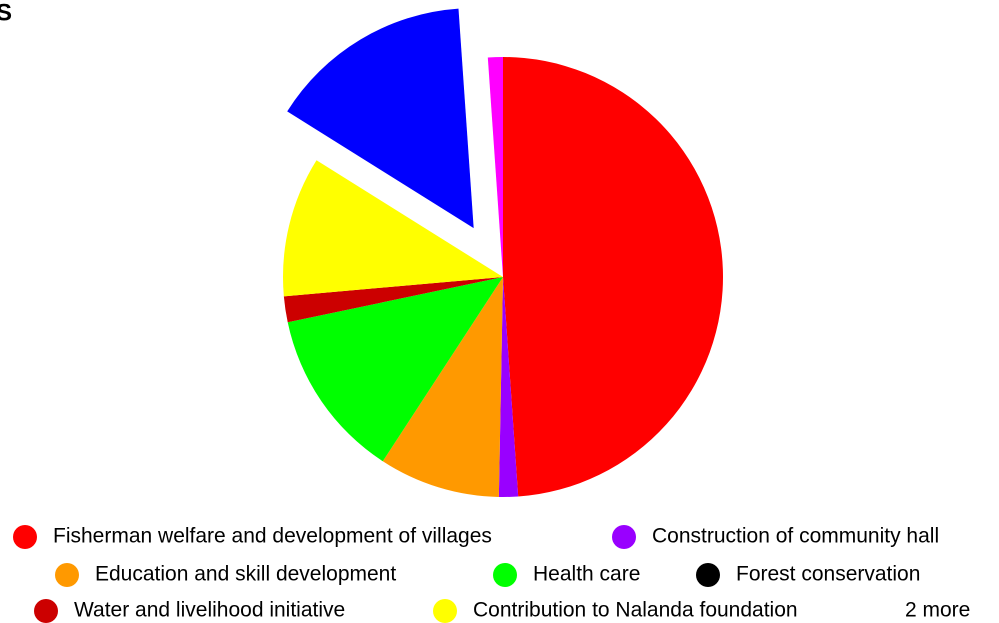  I want to click on legend-label: Education and skill development, so click(245, 574).